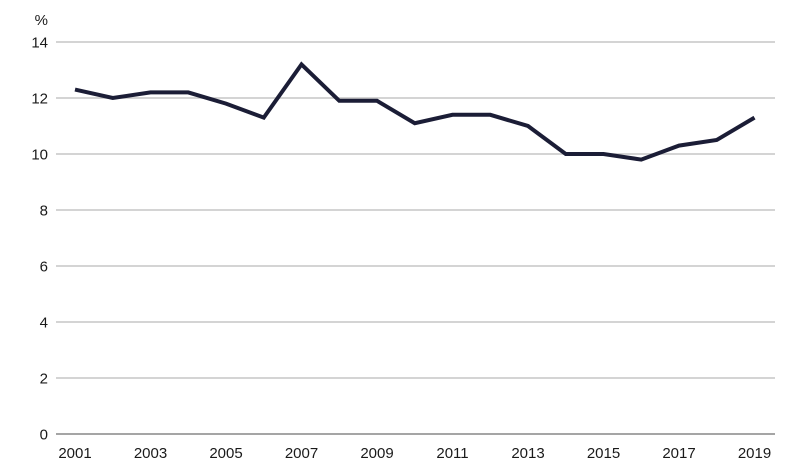  I want to click on y-tick-label: 4, so click(44, 323).